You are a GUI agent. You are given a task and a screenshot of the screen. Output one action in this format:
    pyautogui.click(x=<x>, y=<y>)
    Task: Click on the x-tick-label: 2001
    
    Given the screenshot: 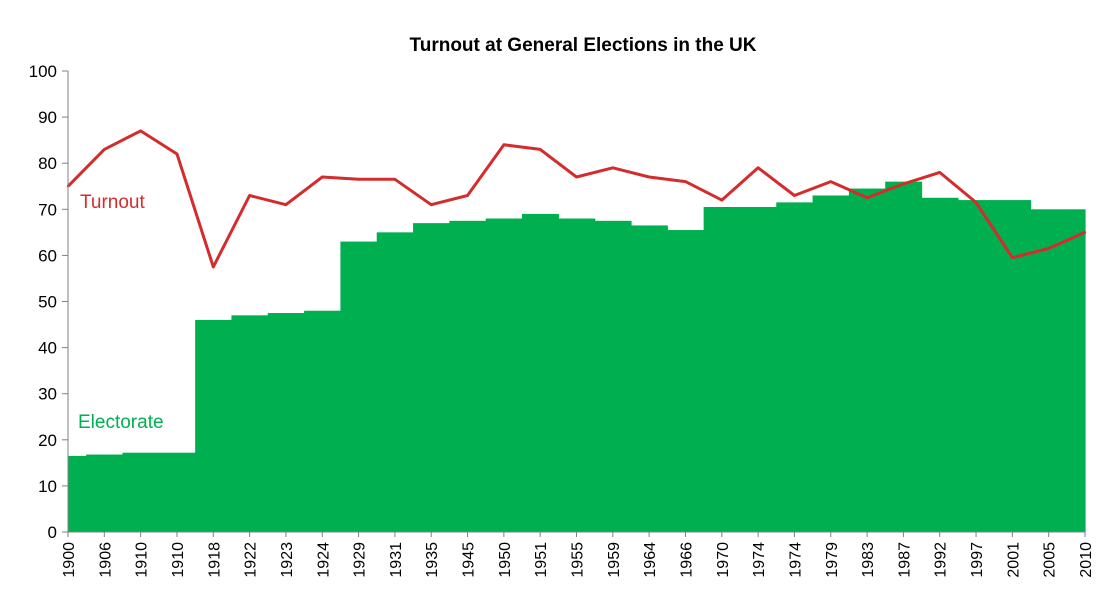 What is the action you would take?
    pyautogui.click(x=1013, y=560)
    